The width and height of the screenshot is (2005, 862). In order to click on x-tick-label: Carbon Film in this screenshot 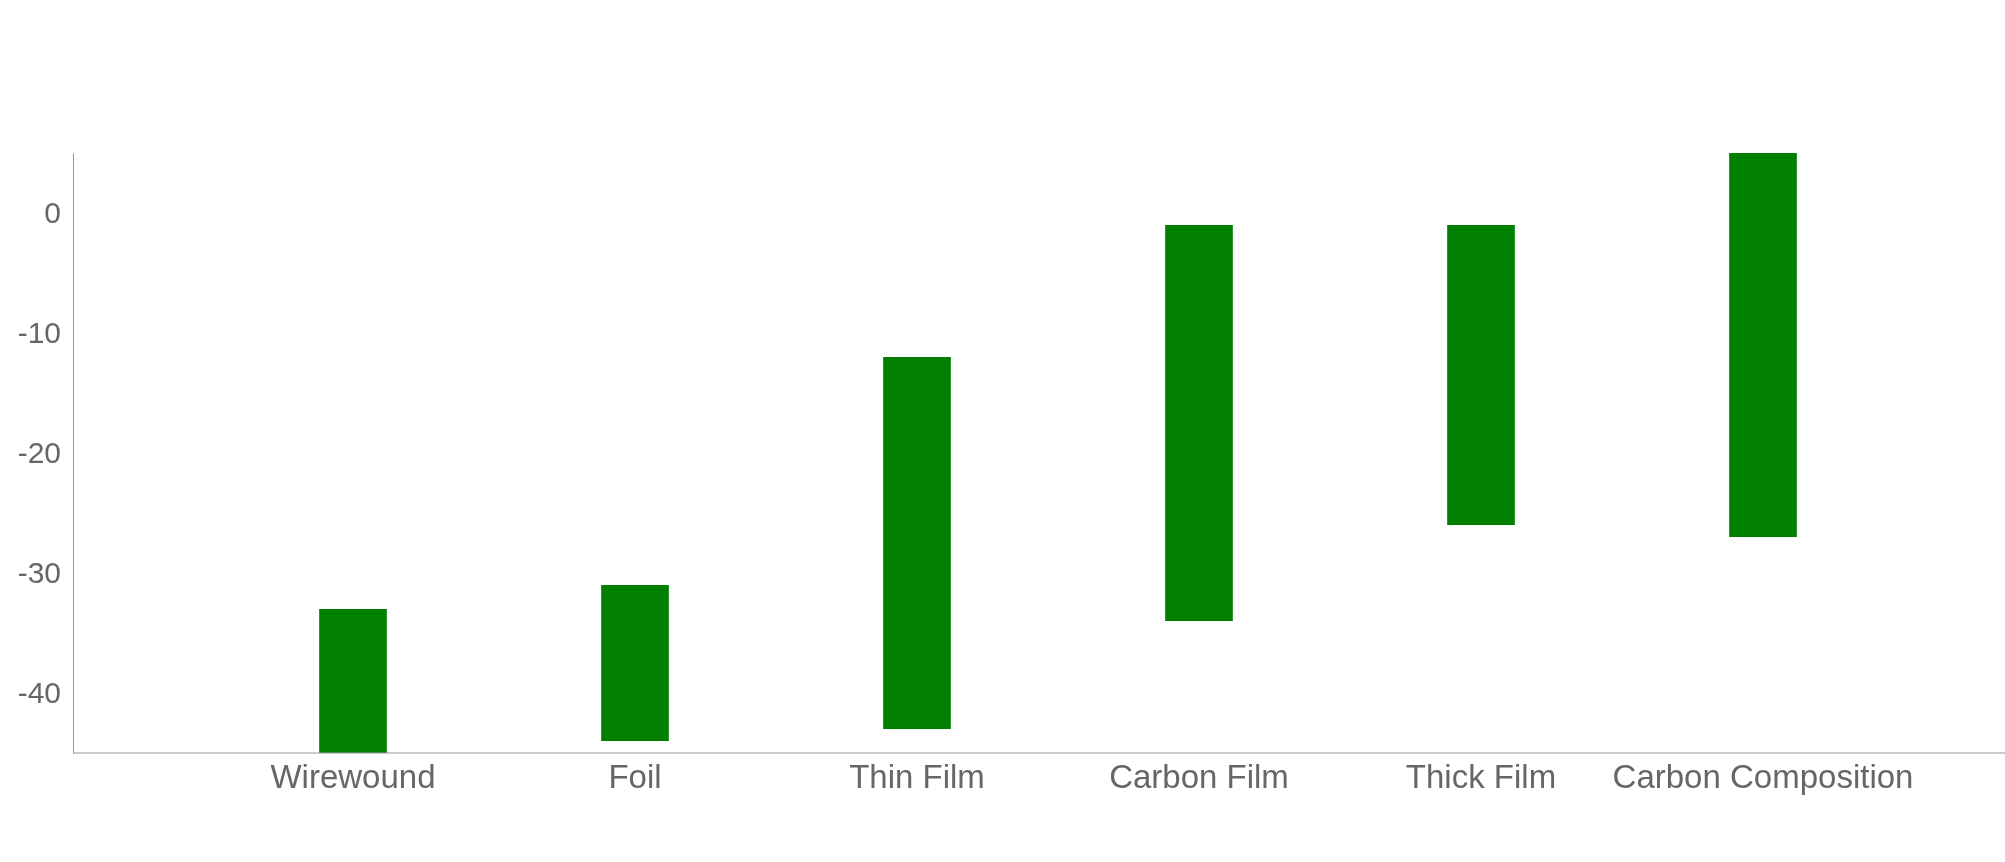, I will do `click(1199, 777)`.